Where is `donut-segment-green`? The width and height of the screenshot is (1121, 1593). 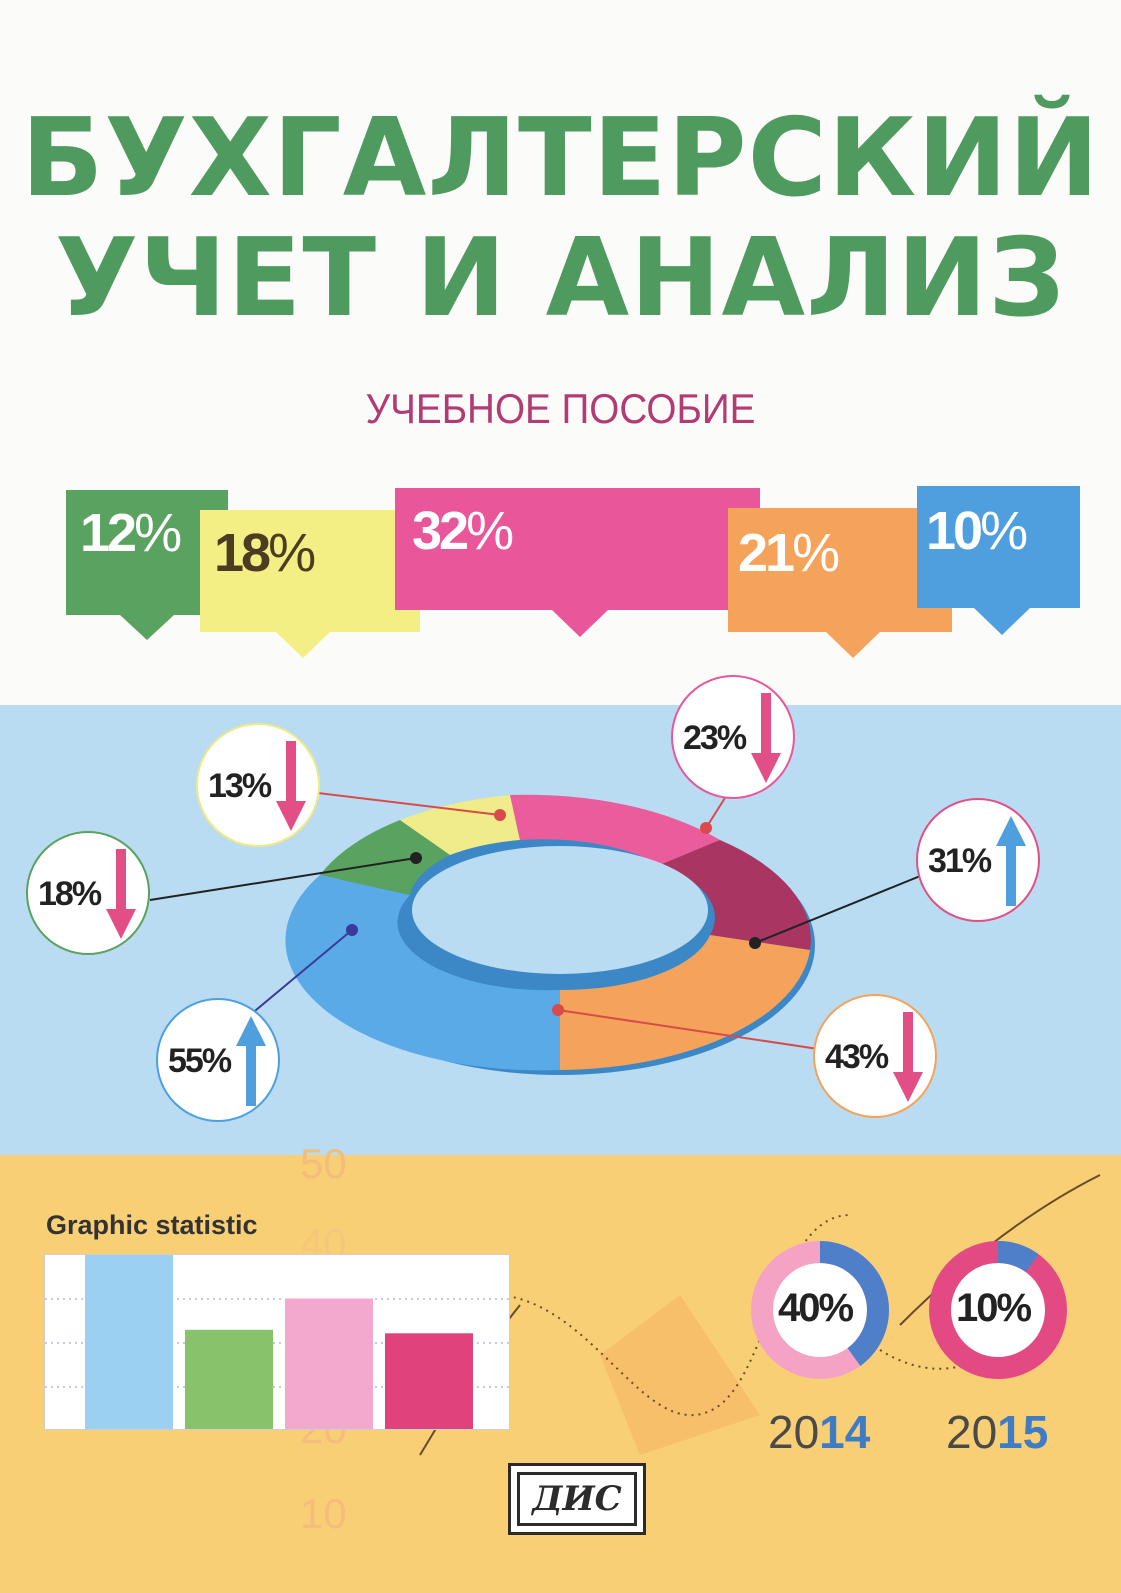
donut-segment-green is located at coordinates (385, 857).